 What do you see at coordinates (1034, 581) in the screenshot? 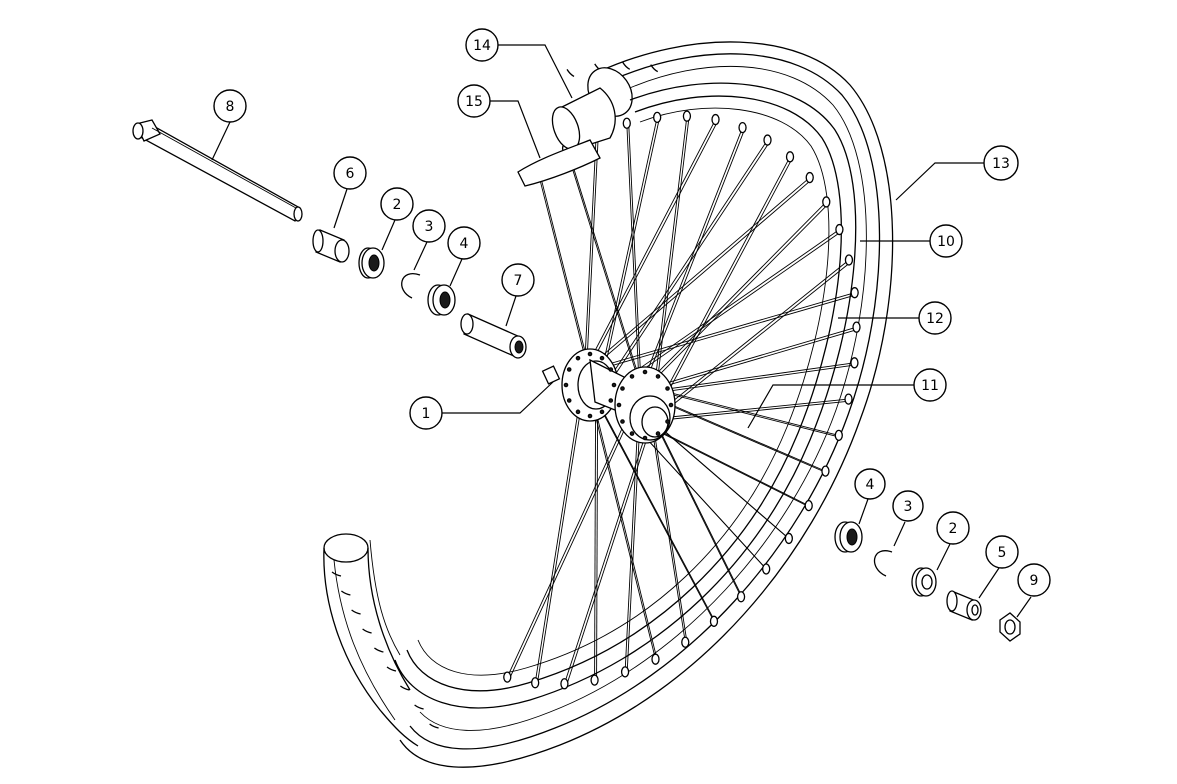
I see `svg-text: 9` at bounding box center [1034, 581].